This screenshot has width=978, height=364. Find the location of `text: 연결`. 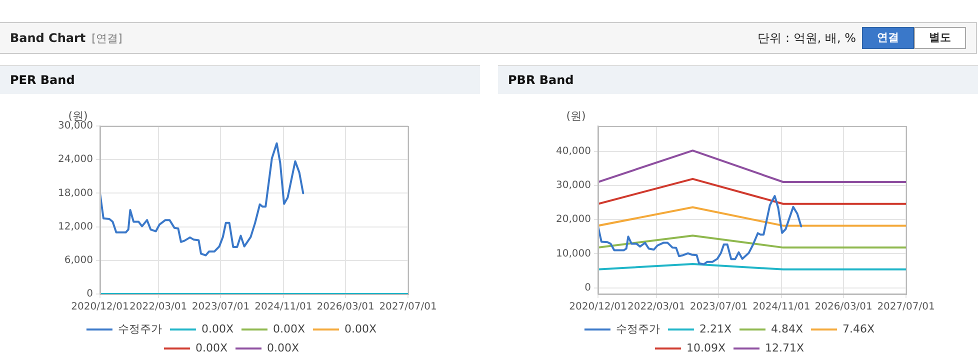

text: 연결 is located at coordinates (888, 38).